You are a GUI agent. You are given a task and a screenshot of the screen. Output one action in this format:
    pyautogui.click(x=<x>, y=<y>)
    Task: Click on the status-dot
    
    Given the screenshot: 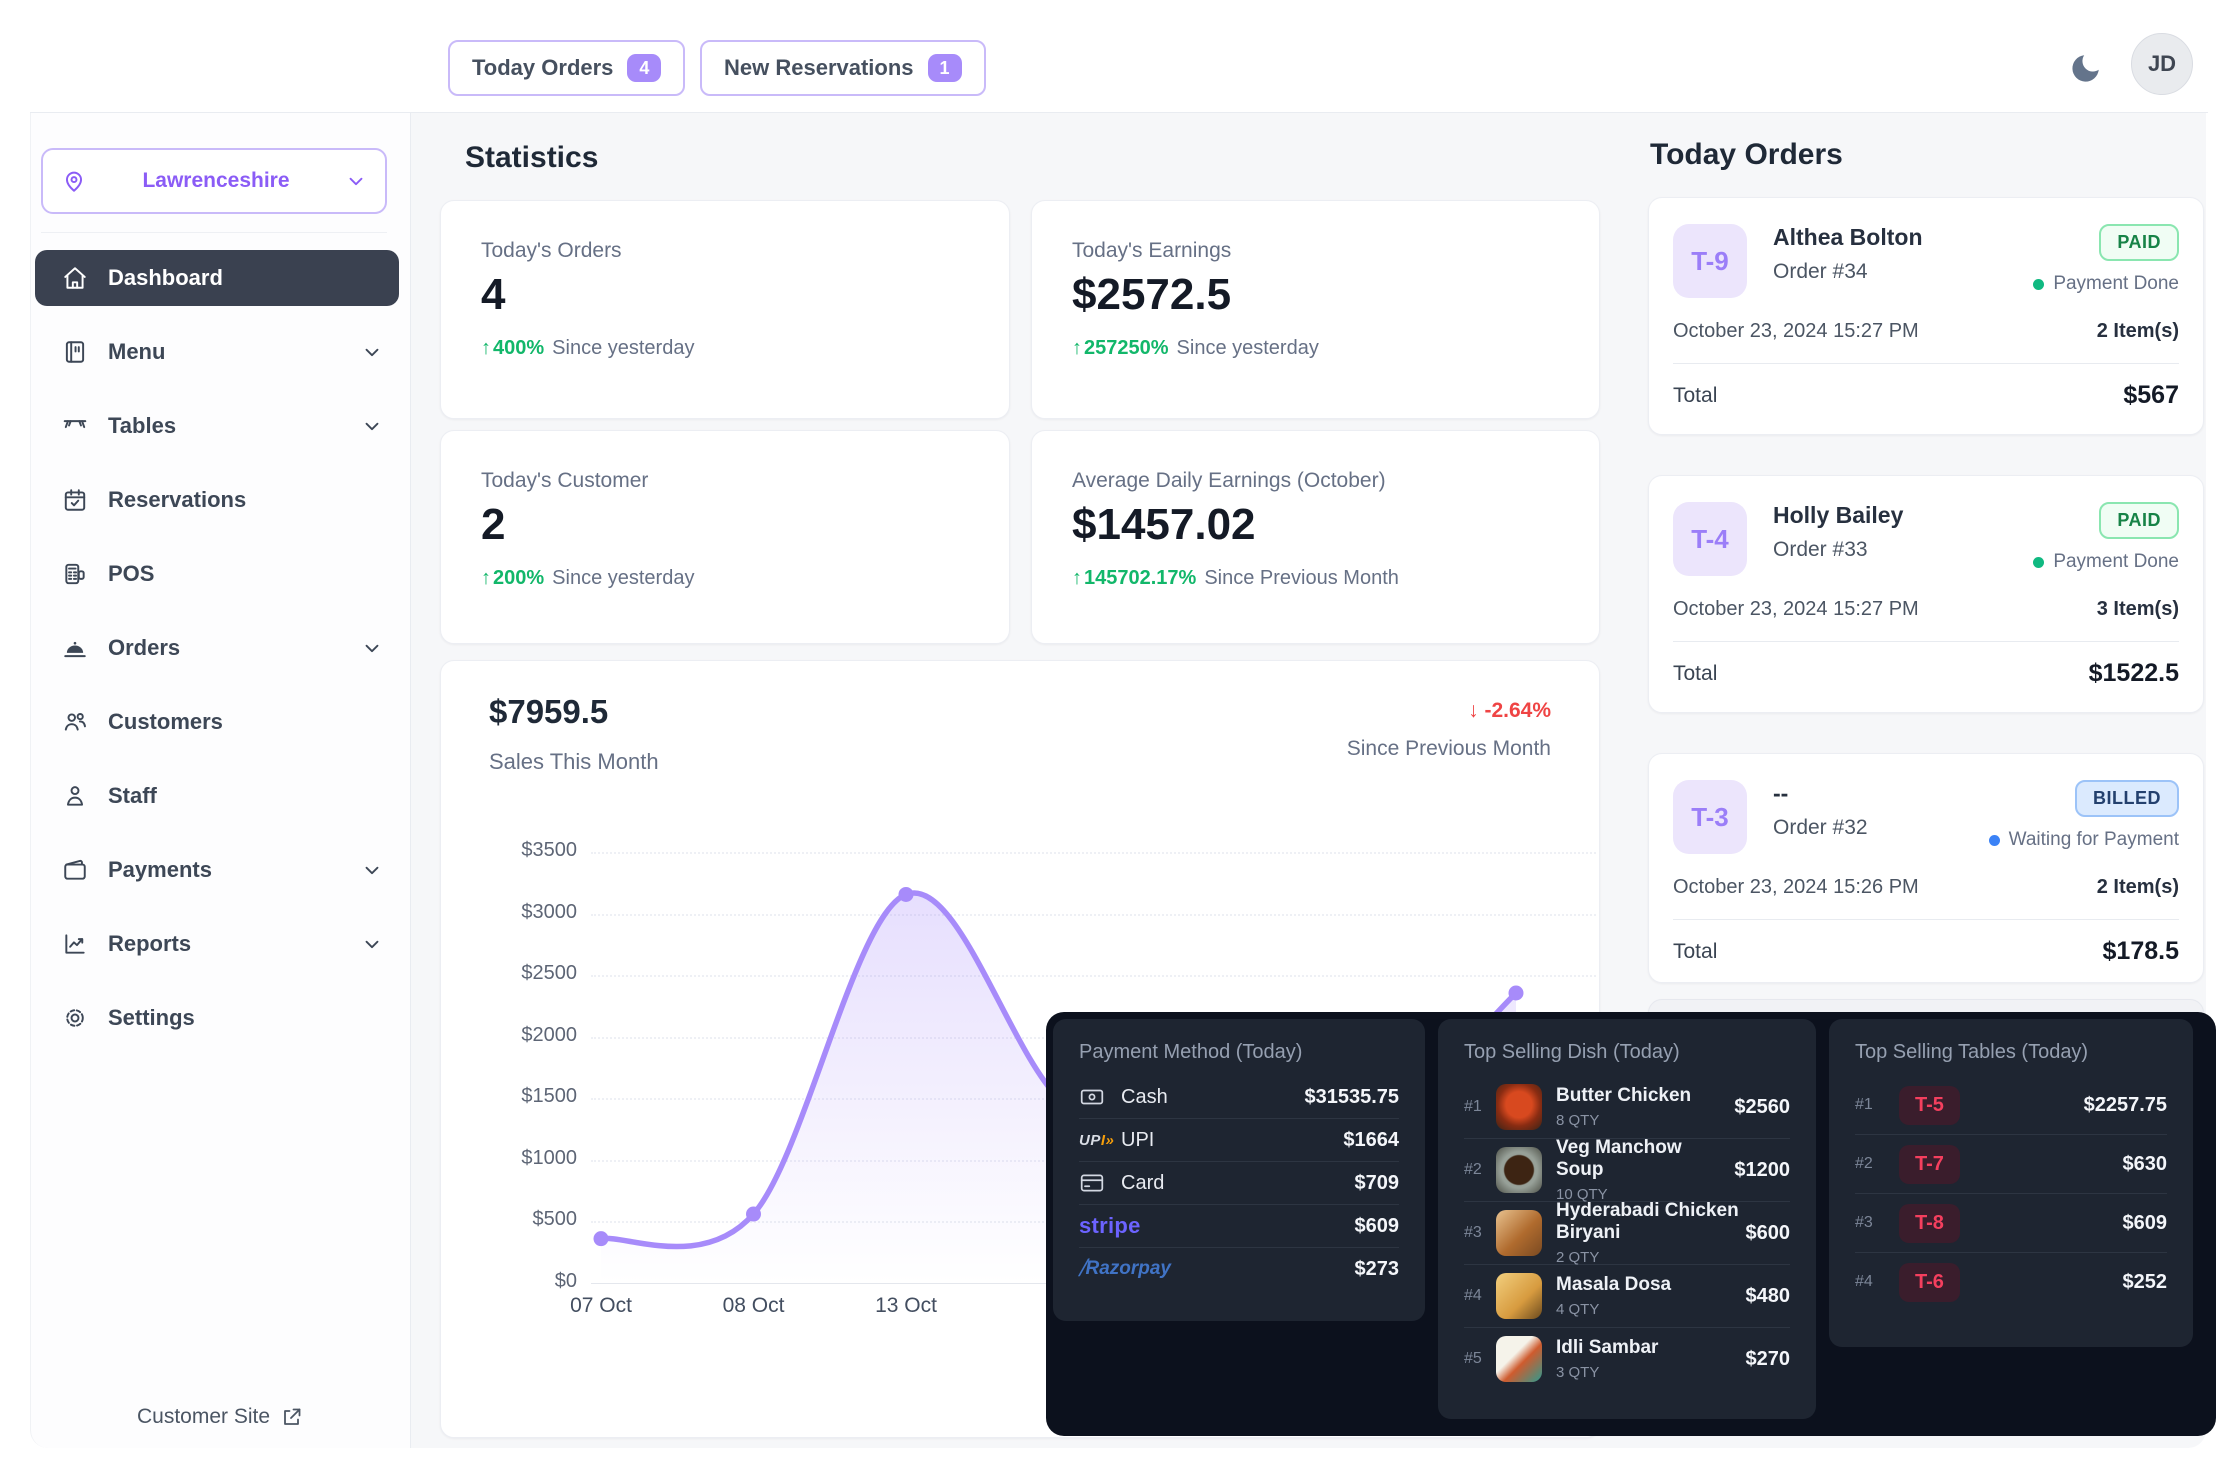 What is the action you would take?
    pyautogui.click(x=1994, y=840)
    